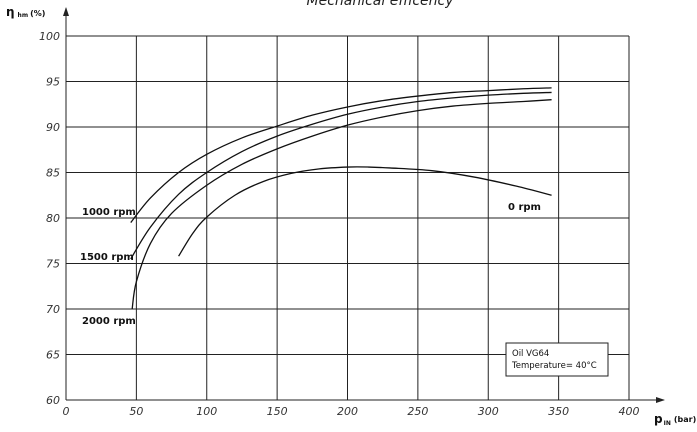 The height and width of the screenshot is (432, 697). Describe the element at coordinates (530, 354) in the screenshot. I see `note-oil: Oil VG64` at that location.